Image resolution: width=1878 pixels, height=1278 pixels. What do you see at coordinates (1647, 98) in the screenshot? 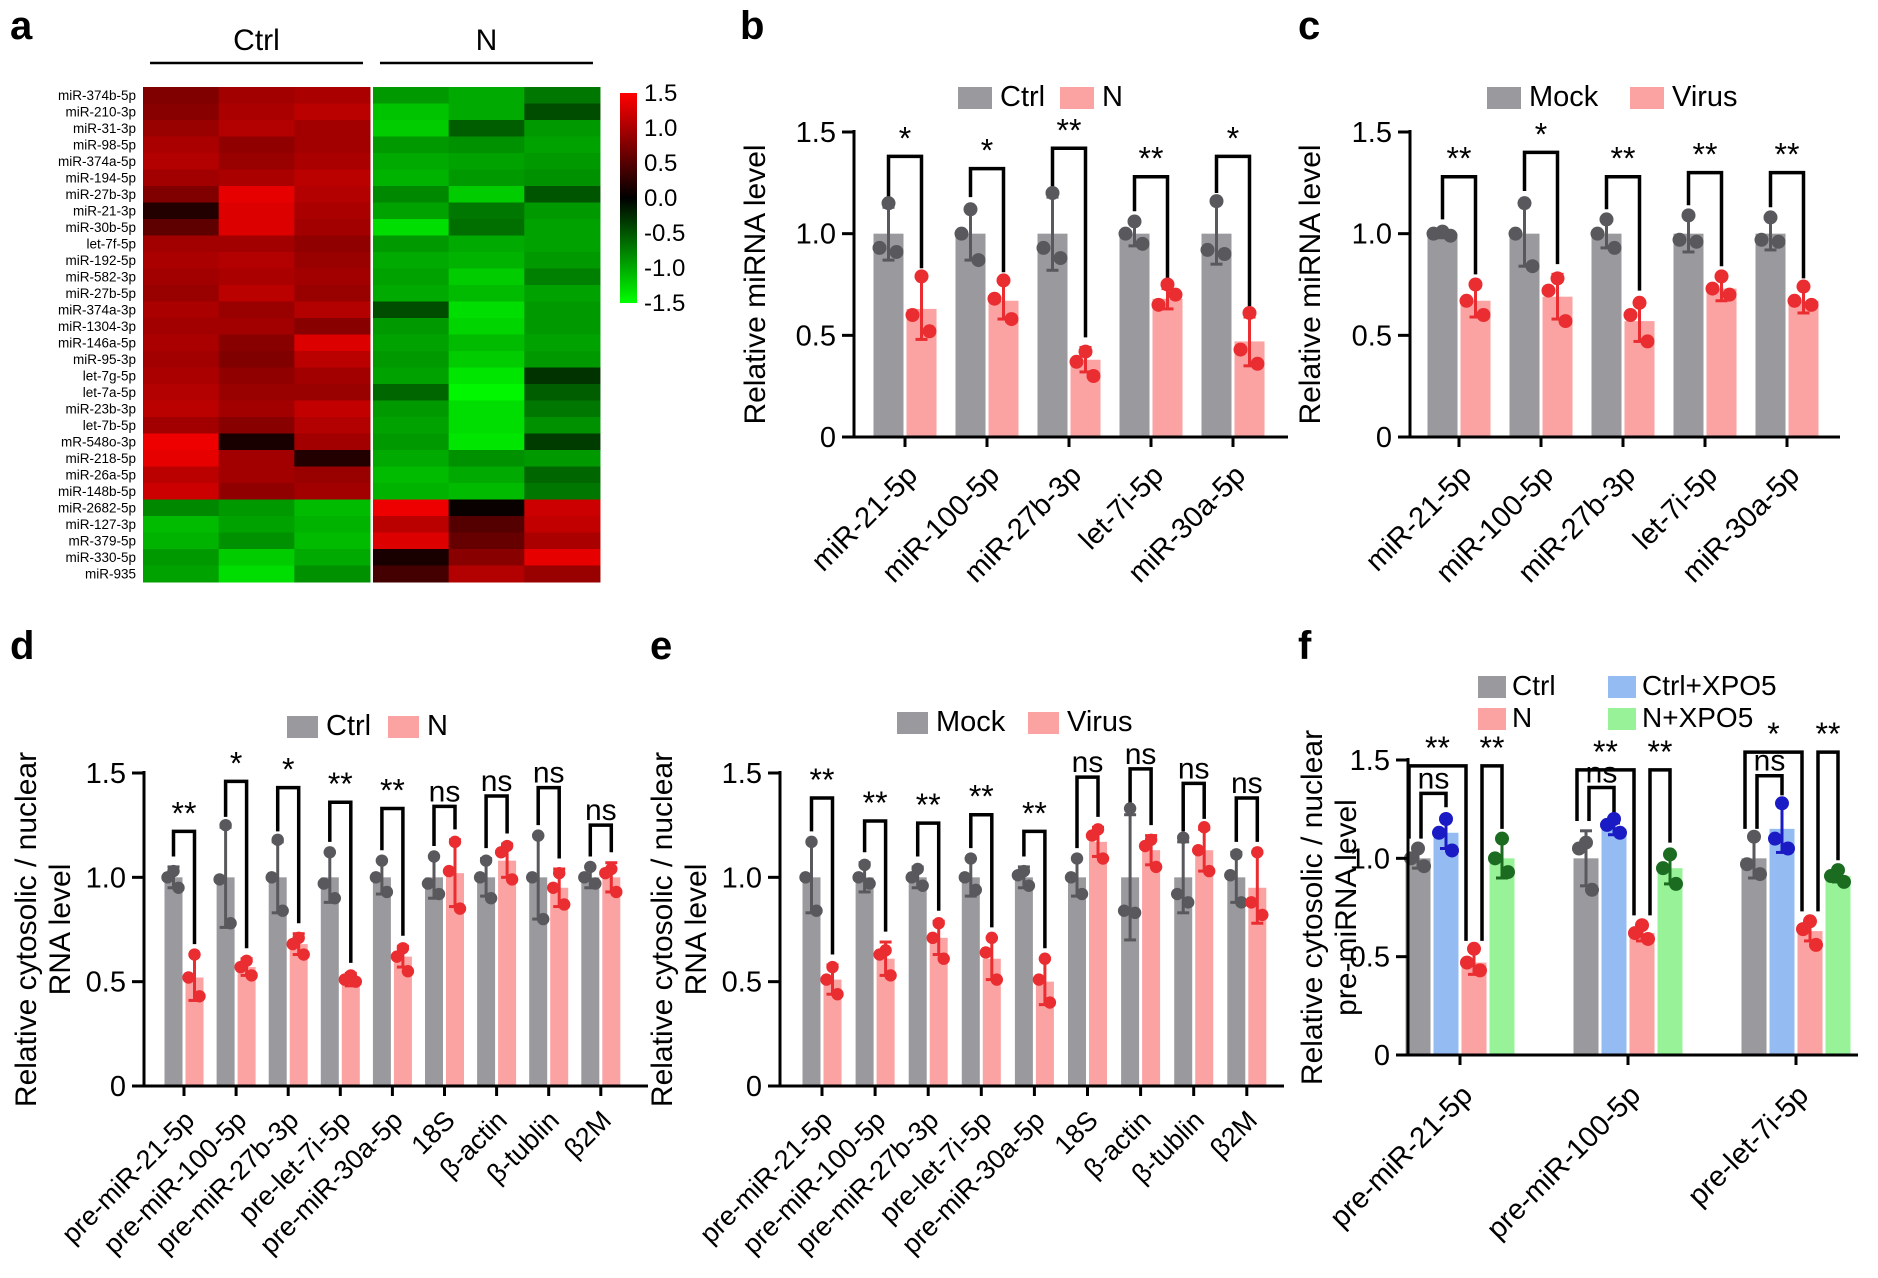
I see `legend-swatch` at bounding box center [1647, 98].